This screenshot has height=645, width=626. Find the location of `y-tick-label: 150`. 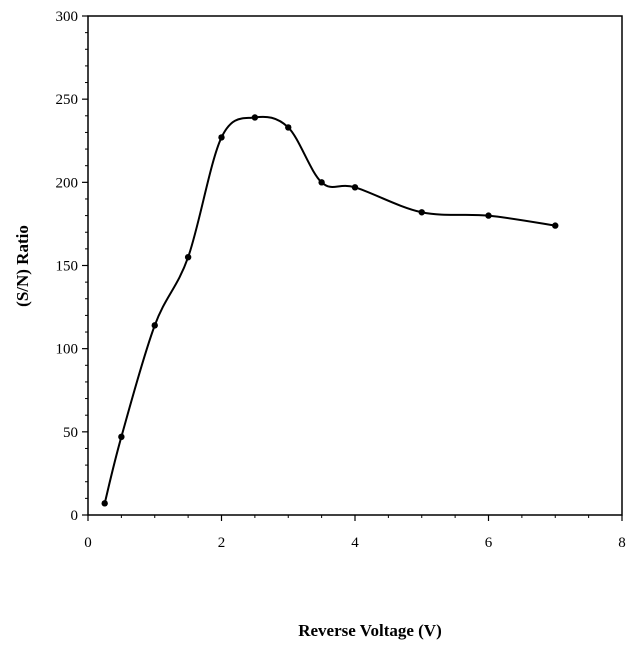

y-tick-label: 150 is located at coordinates (67, 267).